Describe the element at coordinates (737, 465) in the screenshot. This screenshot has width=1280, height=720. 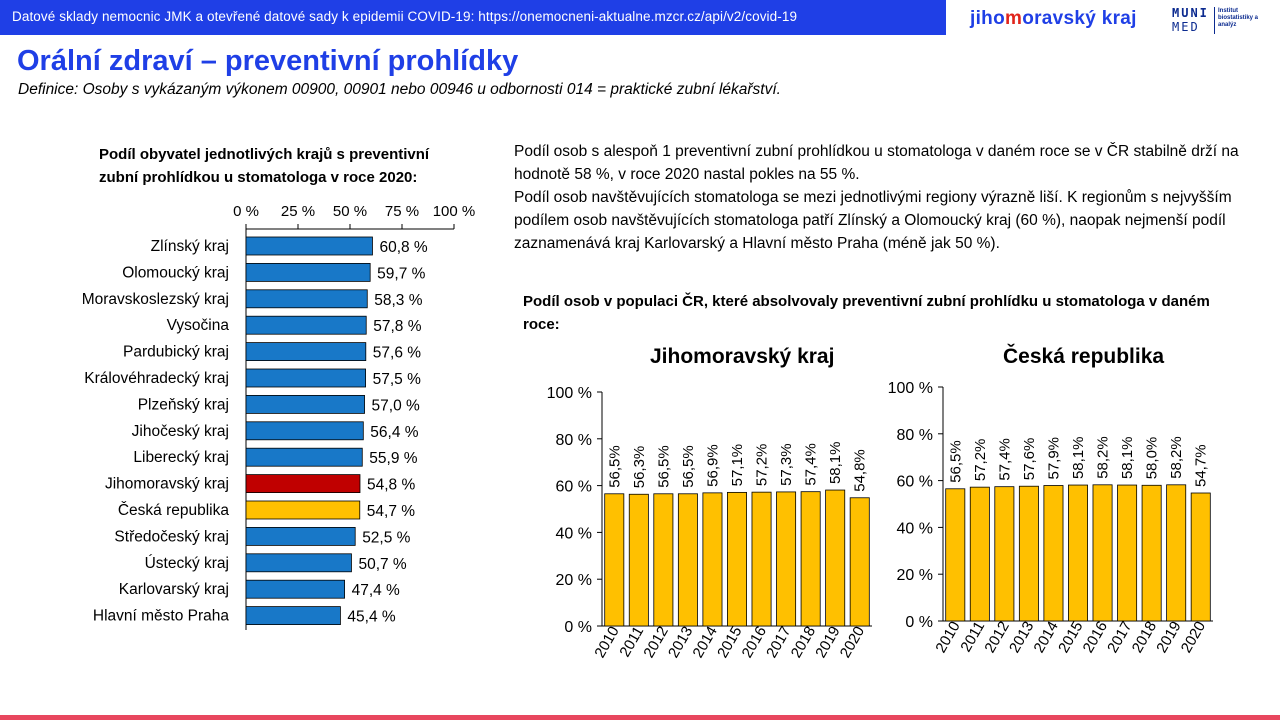
I see `data-label: 57,1%` at that location.